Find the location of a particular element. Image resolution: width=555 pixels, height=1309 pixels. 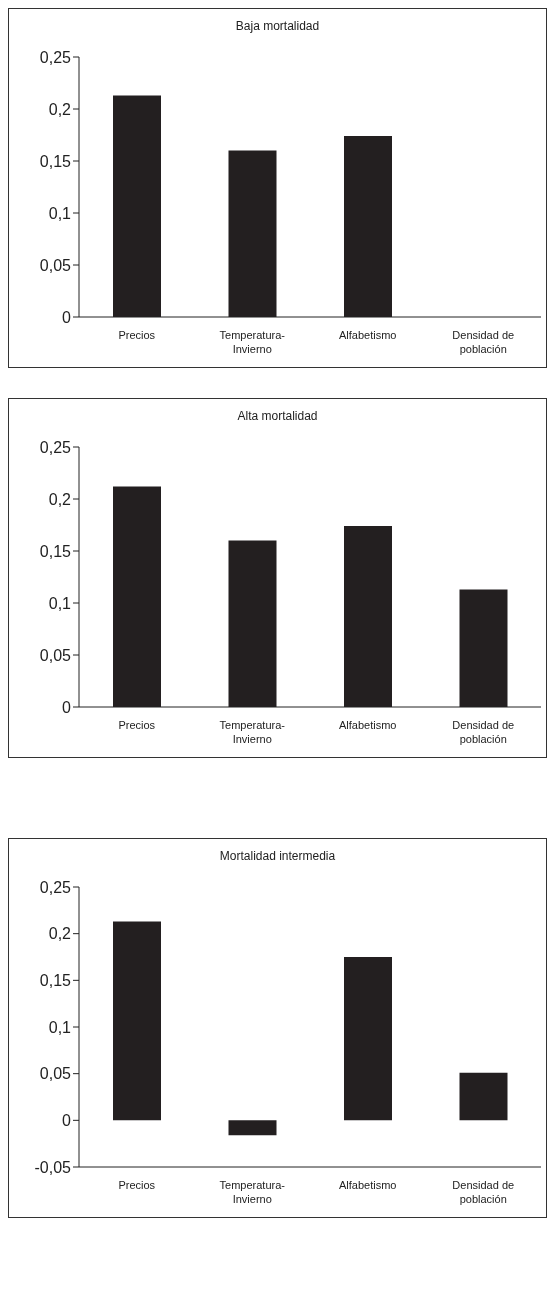

y-tick-label: -0,05 is located at coordinates (53, 1167).